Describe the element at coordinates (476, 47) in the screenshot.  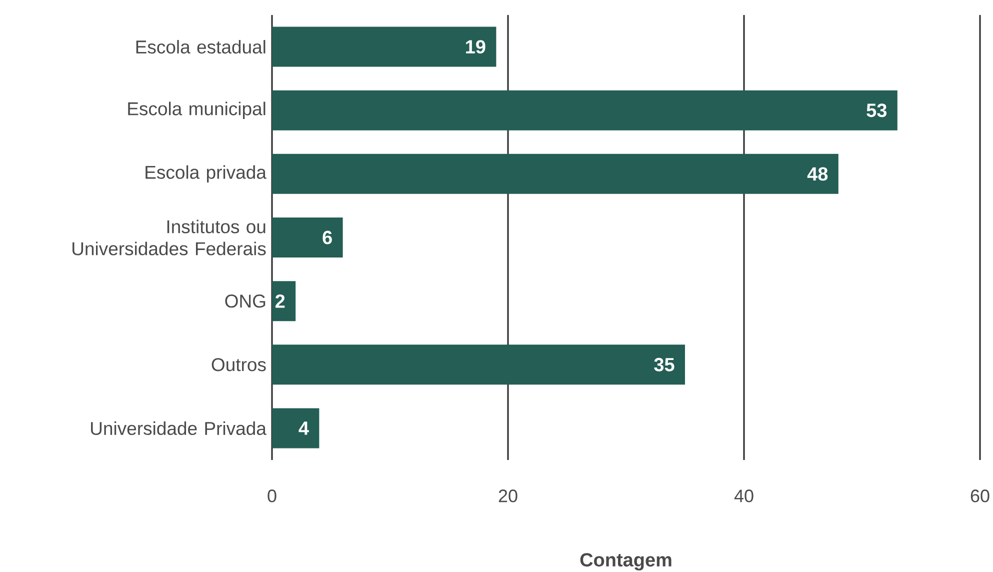
I see `data-label: 19` at that location.